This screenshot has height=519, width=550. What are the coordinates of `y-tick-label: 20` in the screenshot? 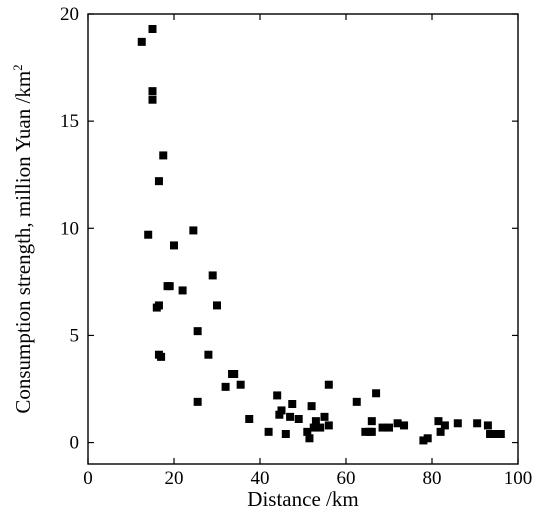 It's located at (69, 14).